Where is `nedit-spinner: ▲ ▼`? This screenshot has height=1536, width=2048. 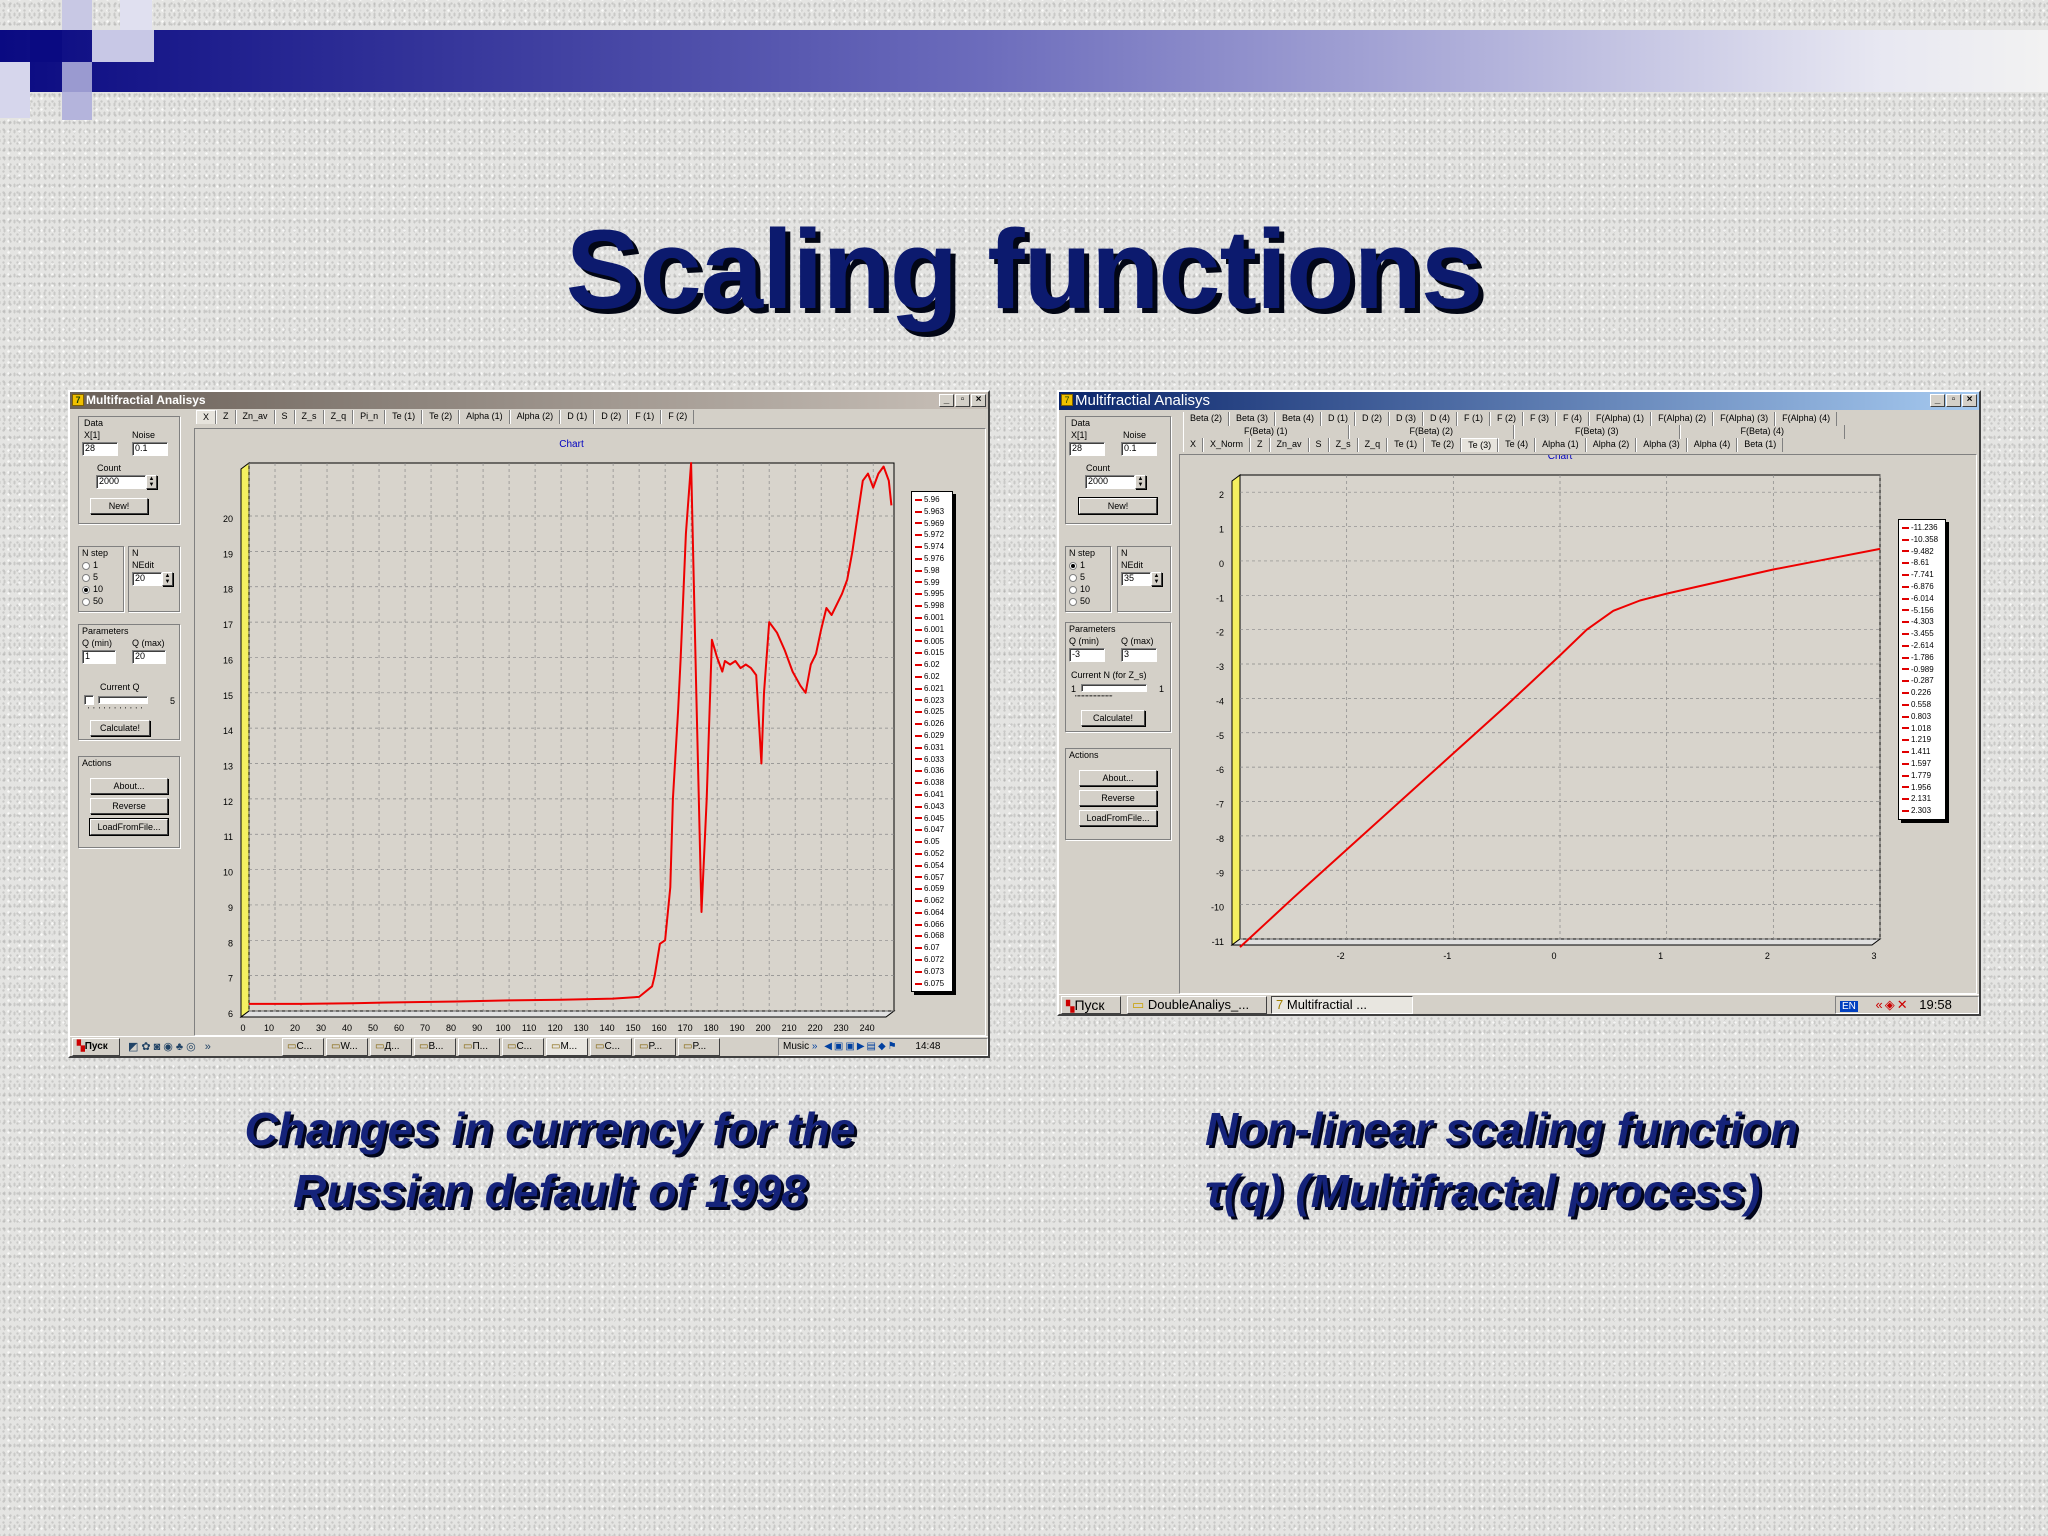
nedit-spinner: ▲ ▼ is located at coordinates (167, 579).